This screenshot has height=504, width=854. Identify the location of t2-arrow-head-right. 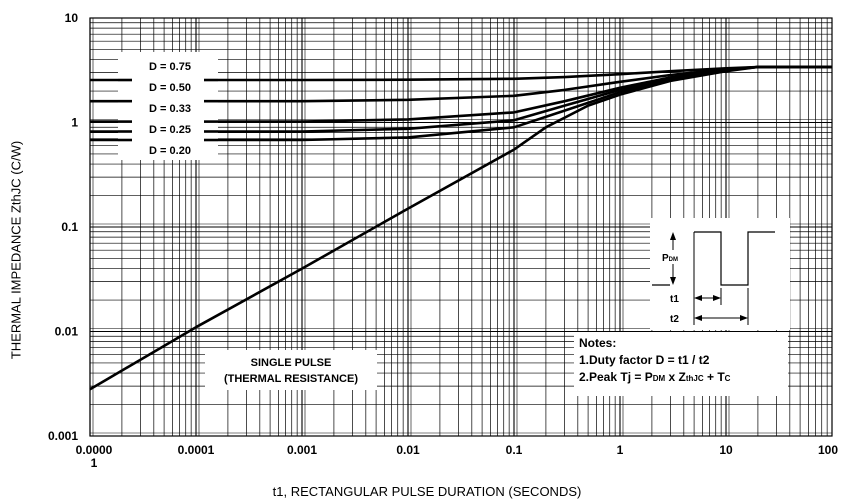
(744, 318).